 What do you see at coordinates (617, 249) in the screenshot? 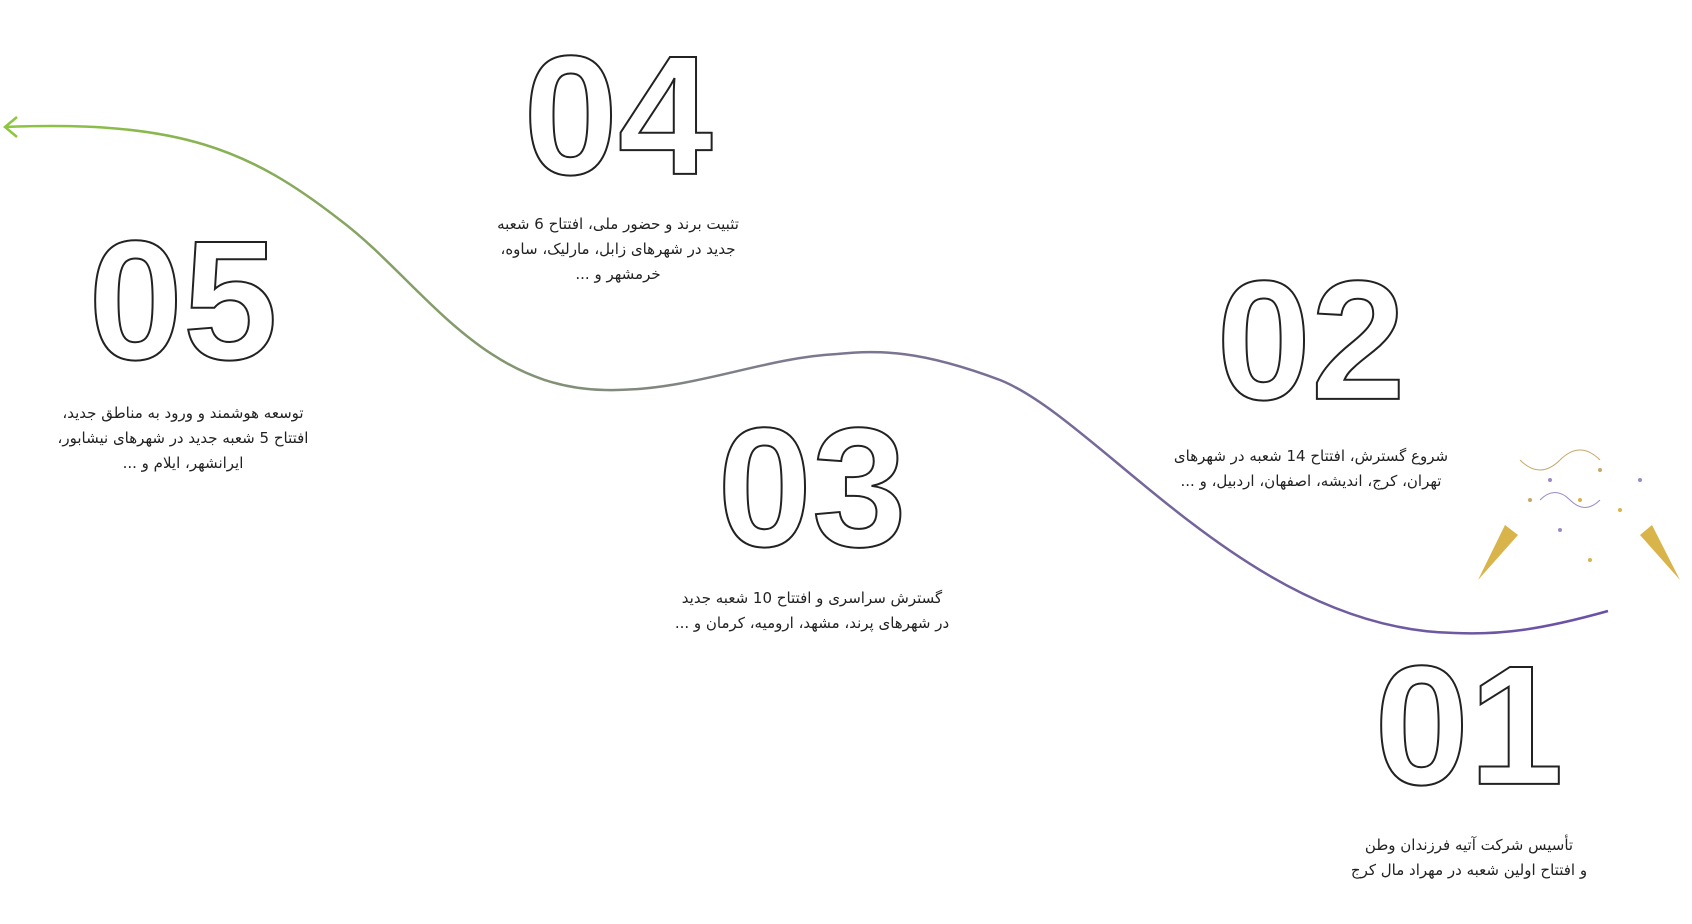
I see `step-text: جدید در شهرهای زابل، مارلیک، ساوه،` at bounding box center [617, 249].